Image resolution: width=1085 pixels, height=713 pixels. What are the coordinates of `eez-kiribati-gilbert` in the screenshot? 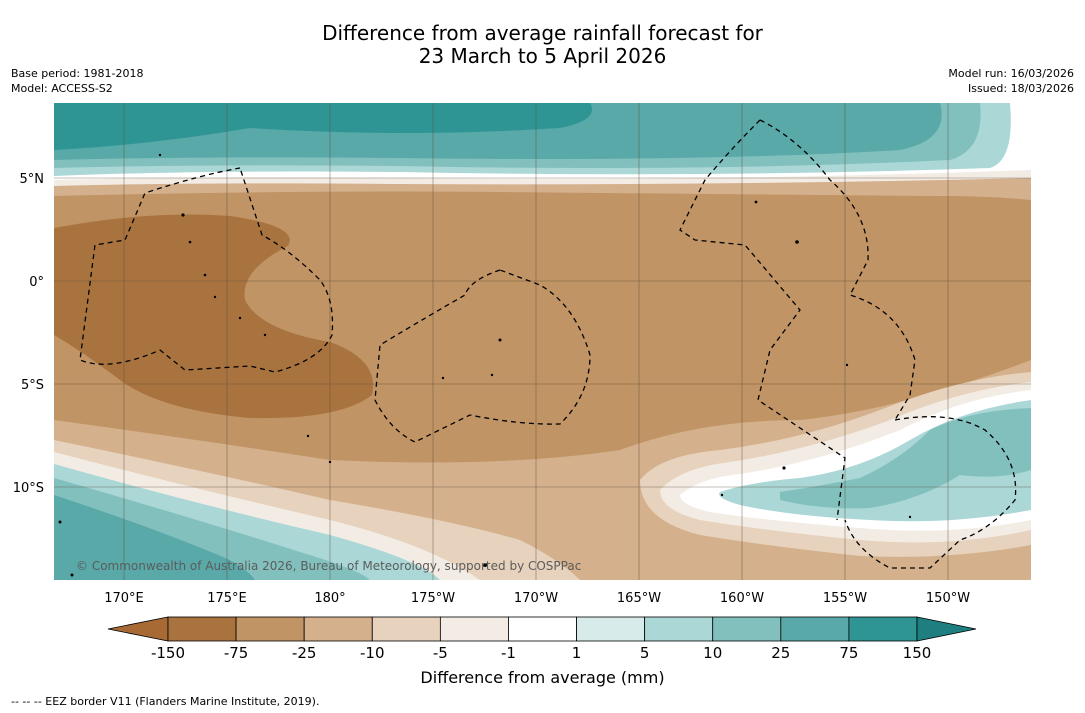 It's located at (206, 270).